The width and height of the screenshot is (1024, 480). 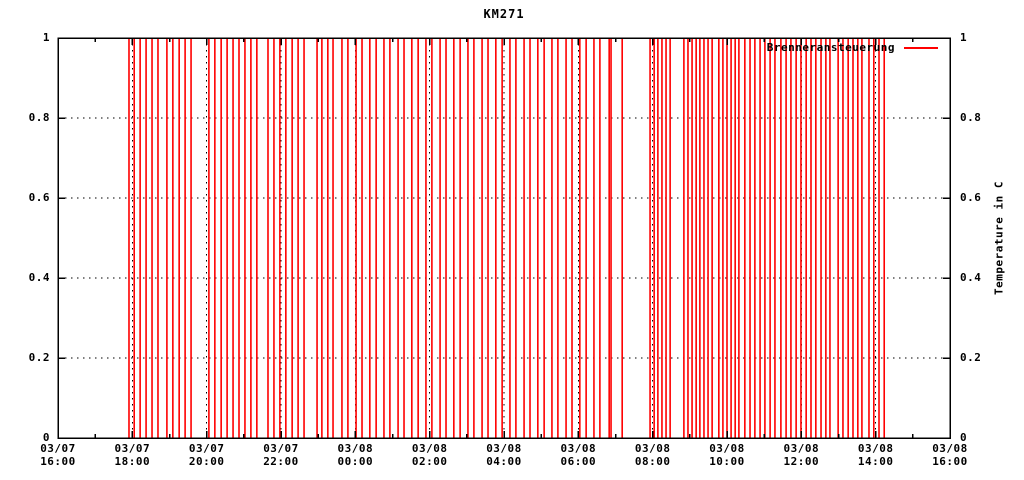 I want to click on x-tick-label: 03/08 14:00, so click(x=876, y=455).